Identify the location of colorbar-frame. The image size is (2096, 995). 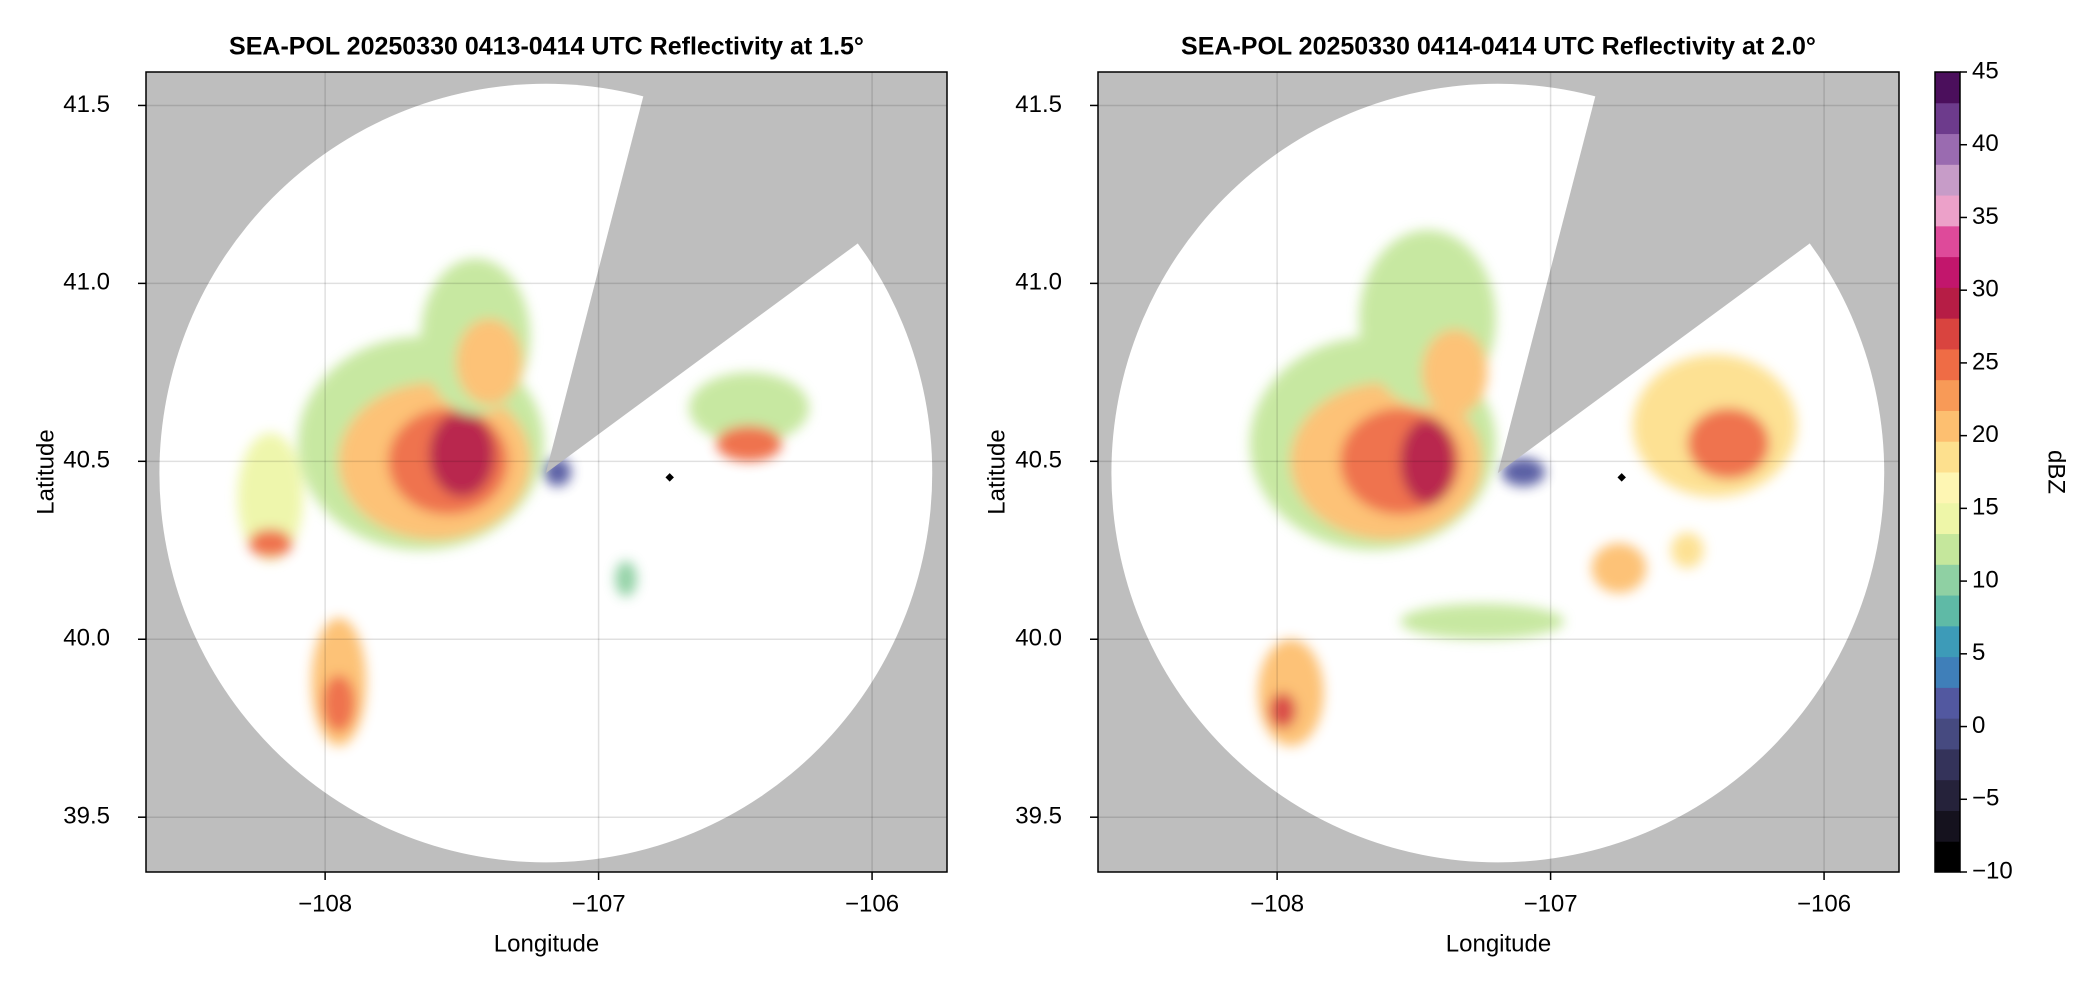
(1947, 472).